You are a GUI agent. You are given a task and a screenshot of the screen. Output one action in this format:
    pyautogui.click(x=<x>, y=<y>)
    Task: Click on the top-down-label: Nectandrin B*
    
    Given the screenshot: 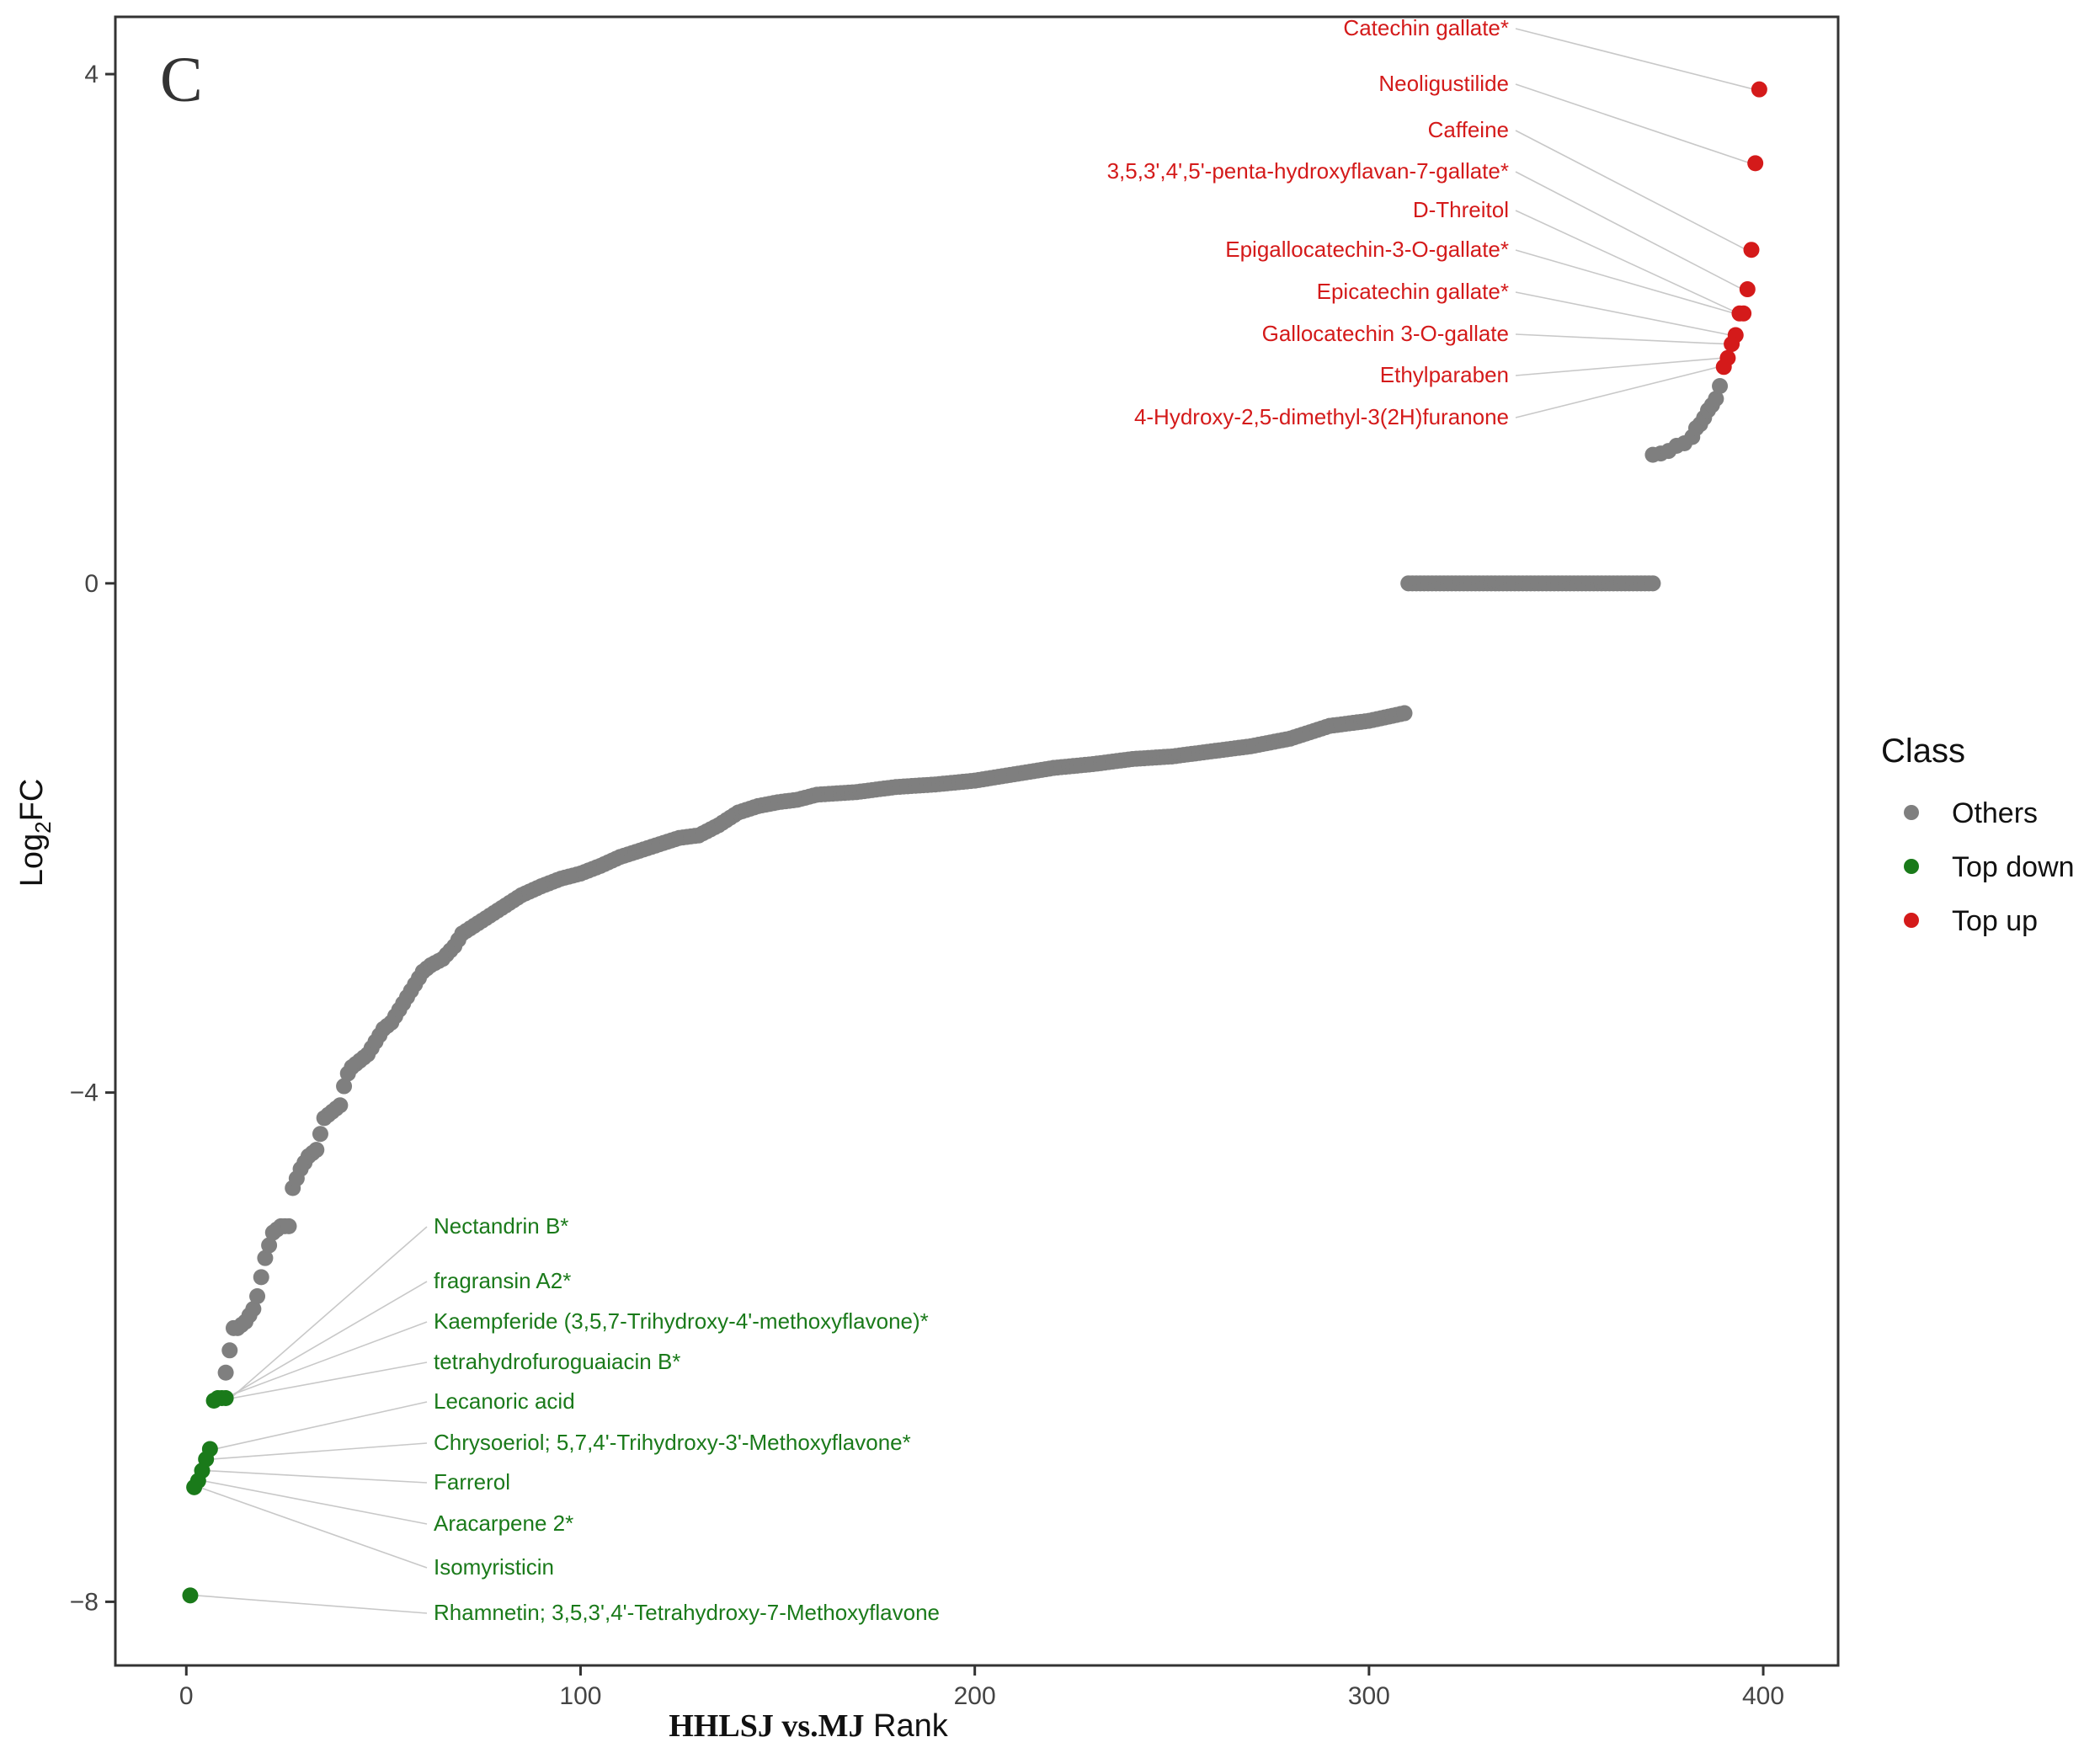 What is the action you would take?
    pyautogui.click(x=501, y=1226)
    